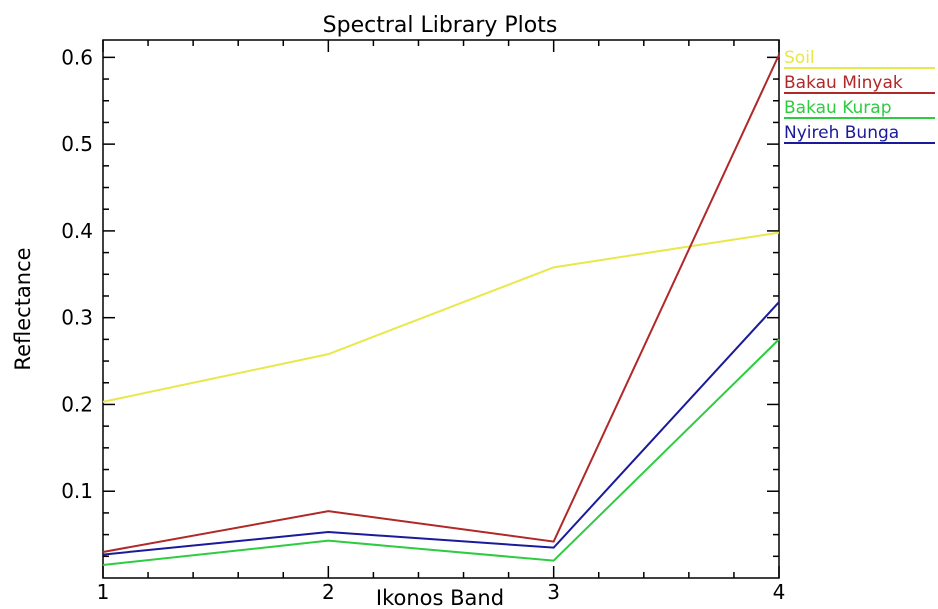 The width and height of the screenshot is (938, 609). Describe the element at coordinates (328, 592) in the screenshot. I see `x-tick-label: 2` at that location.